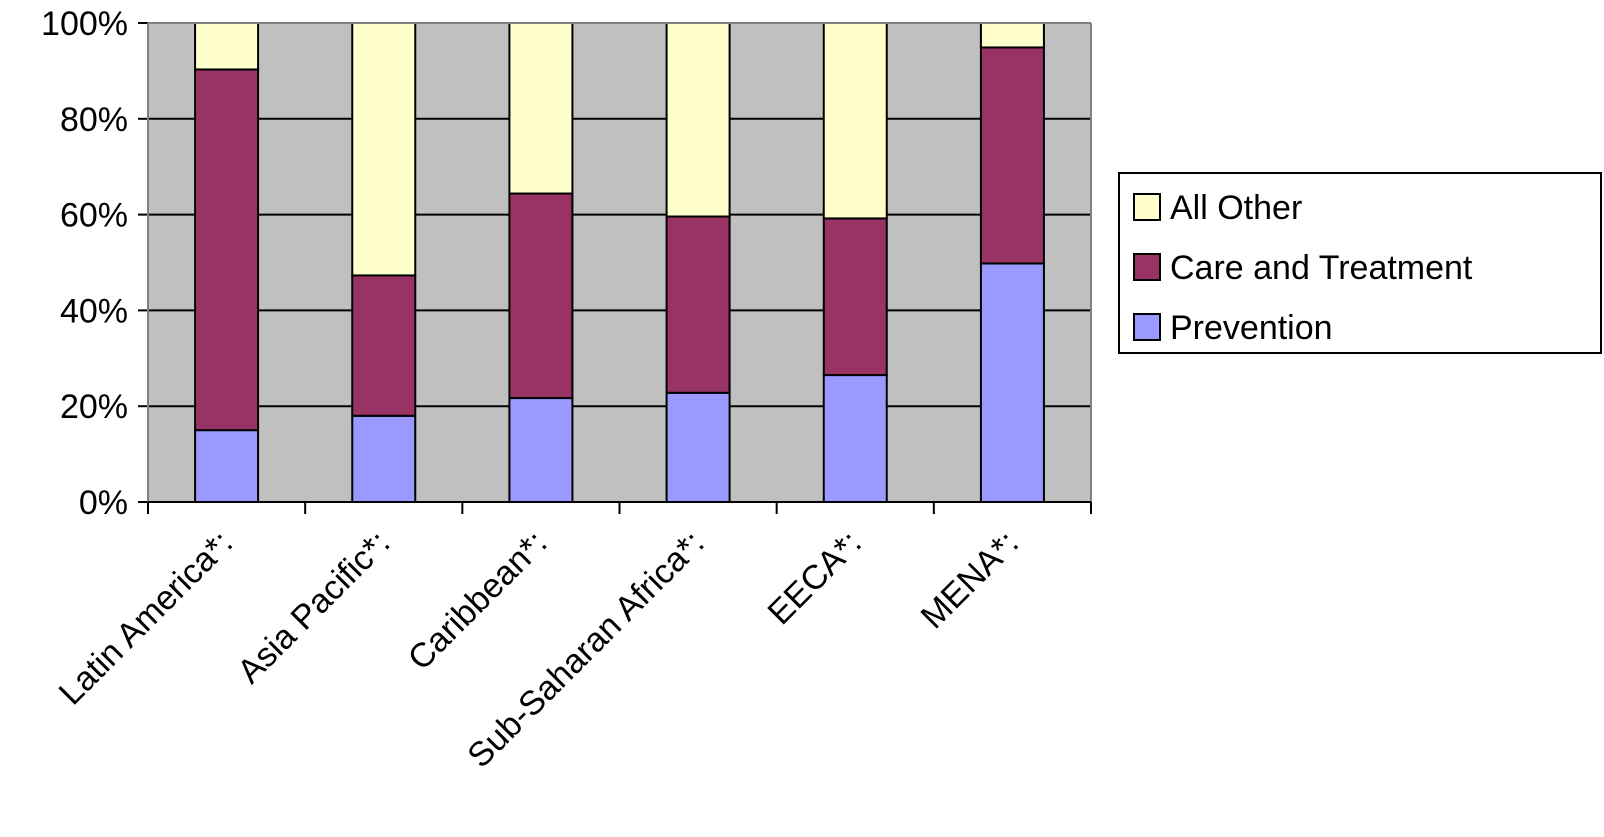  What do you see at coordinates (94, 216) in the screenshot?
I see `y-tick-label: 60%` at bounding box center [94, 216].